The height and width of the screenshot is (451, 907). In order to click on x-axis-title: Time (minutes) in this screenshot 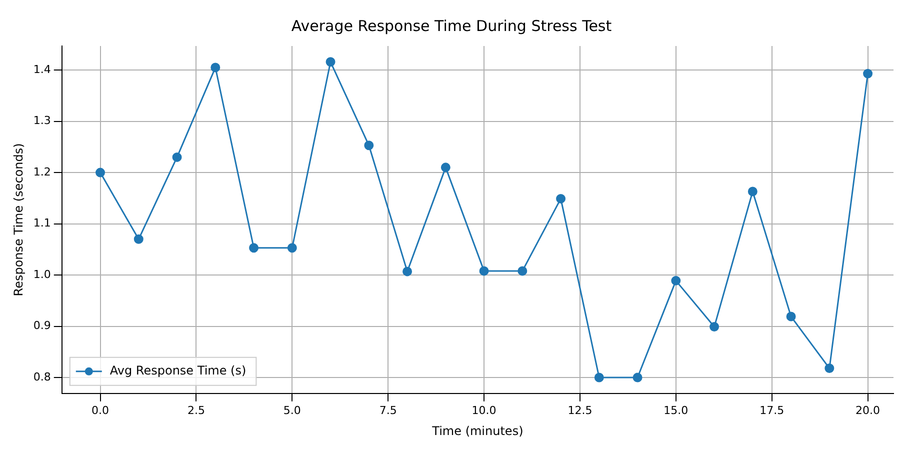, I will do `click(477, 431)`.